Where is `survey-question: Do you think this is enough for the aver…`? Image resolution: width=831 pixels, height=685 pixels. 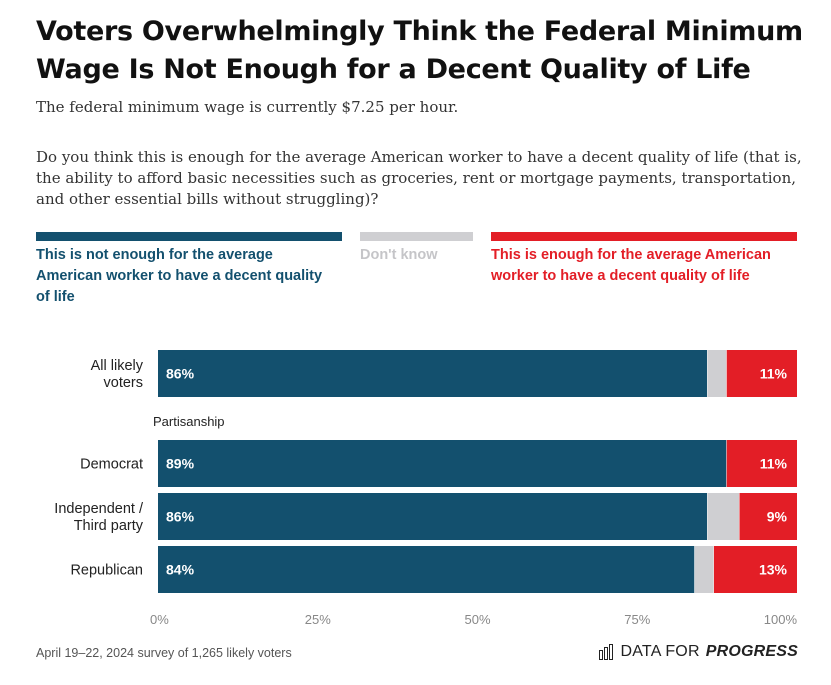 survey-question: Do you think this is enough for the aver… is located at coordinates (419, 178).